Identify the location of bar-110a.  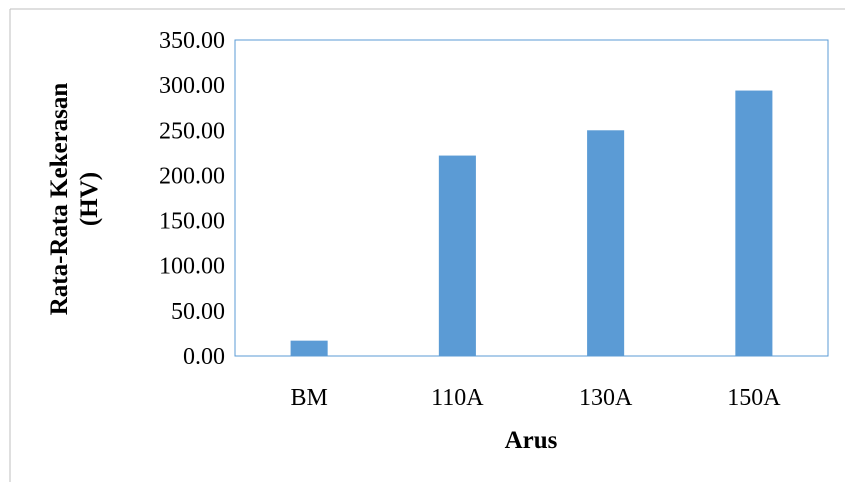
(457, 255).